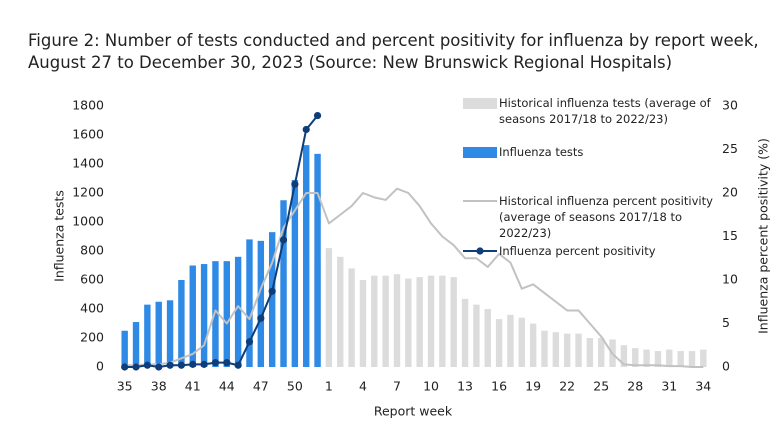  I want to click on legend-label: Influenza percent positivity, so click(577, 251).